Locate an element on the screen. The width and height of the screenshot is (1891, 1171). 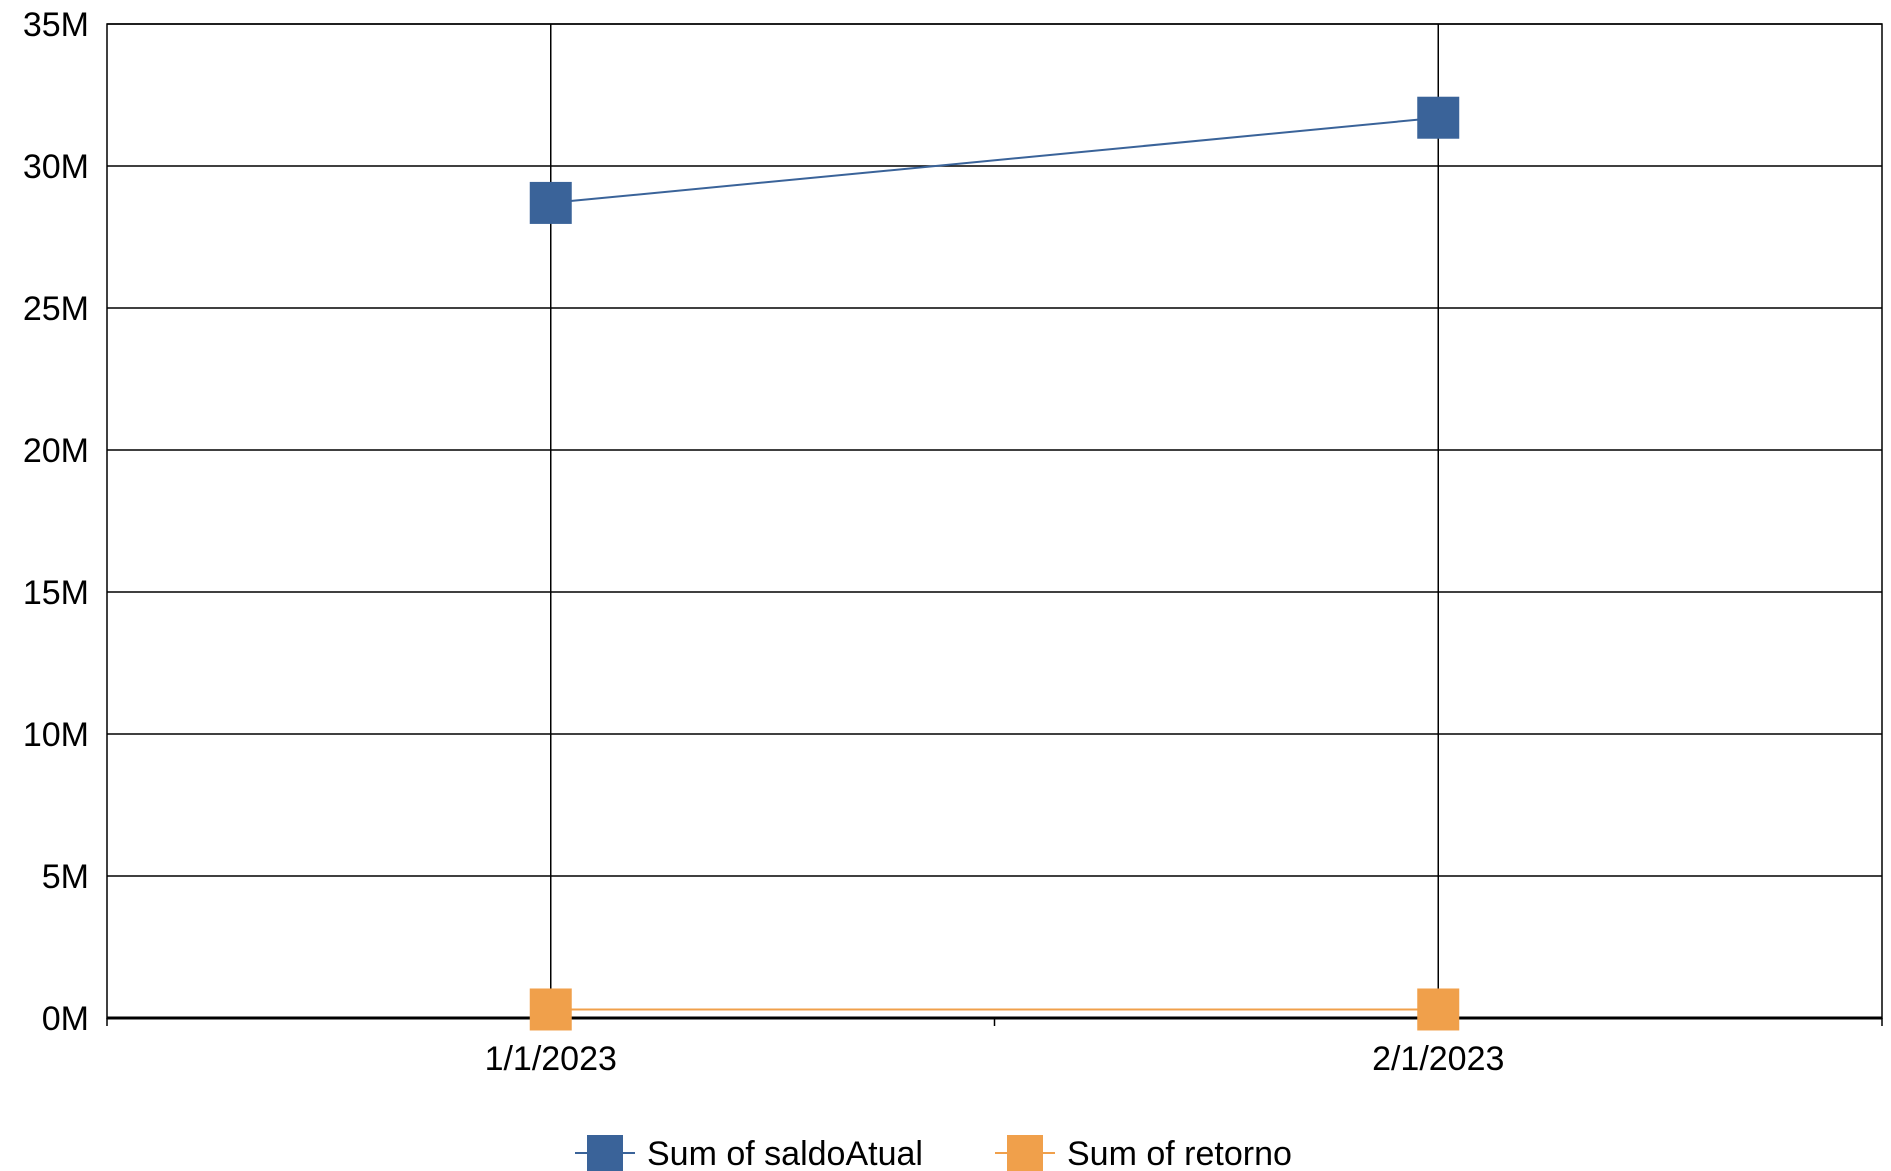
y-tick-label: 20M is located at coordinates (56, 451).